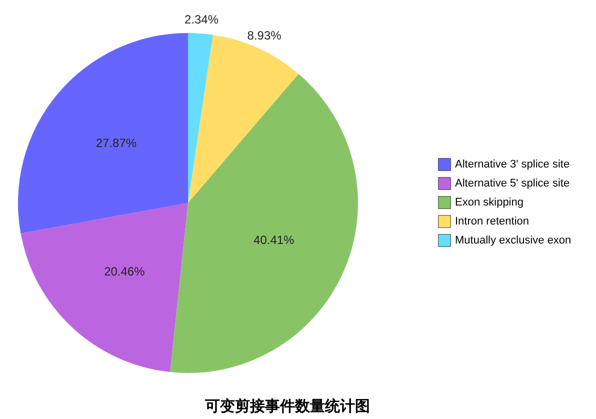  I want to click on text: 可变剪接事件数量统计图, so click(287, 406).